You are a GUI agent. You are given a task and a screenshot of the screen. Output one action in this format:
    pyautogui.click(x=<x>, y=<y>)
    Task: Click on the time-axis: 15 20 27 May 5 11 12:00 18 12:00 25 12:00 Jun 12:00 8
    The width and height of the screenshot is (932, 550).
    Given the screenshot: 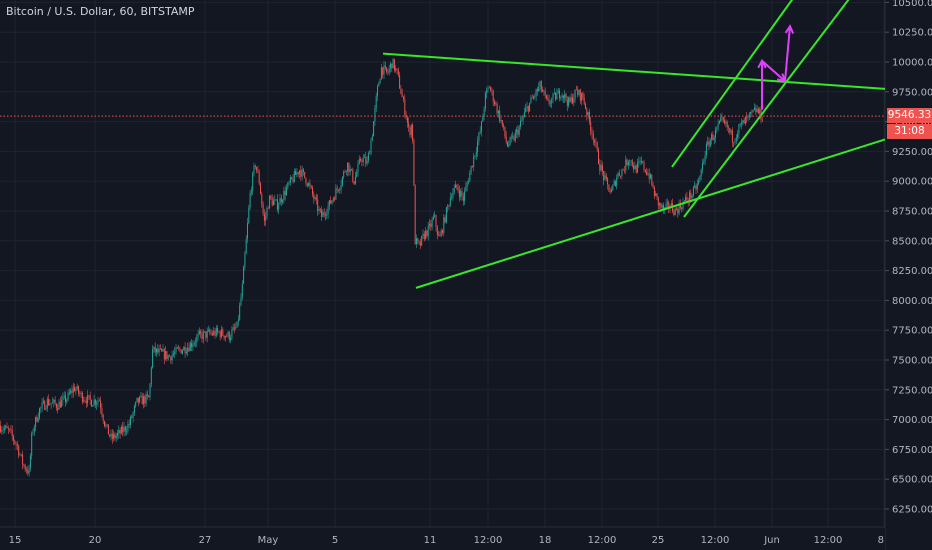 What is the action you would take?
    pyautogui.click(x=442, y=538)
    